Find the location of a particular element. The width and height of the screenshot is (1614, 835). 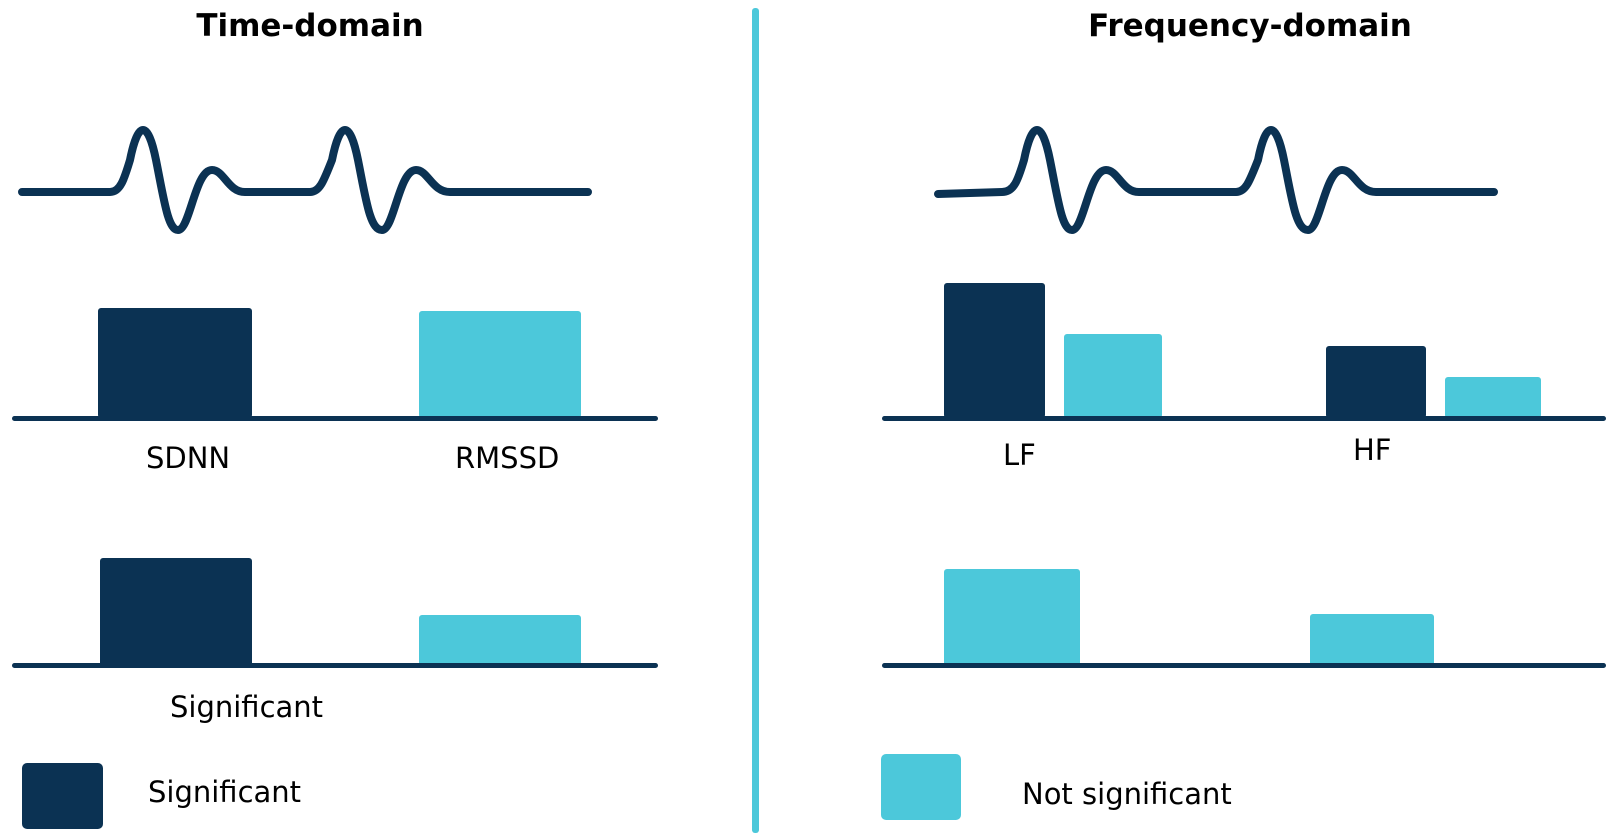

rmssd-label: RMSSD is located at coordinates (507, 458).